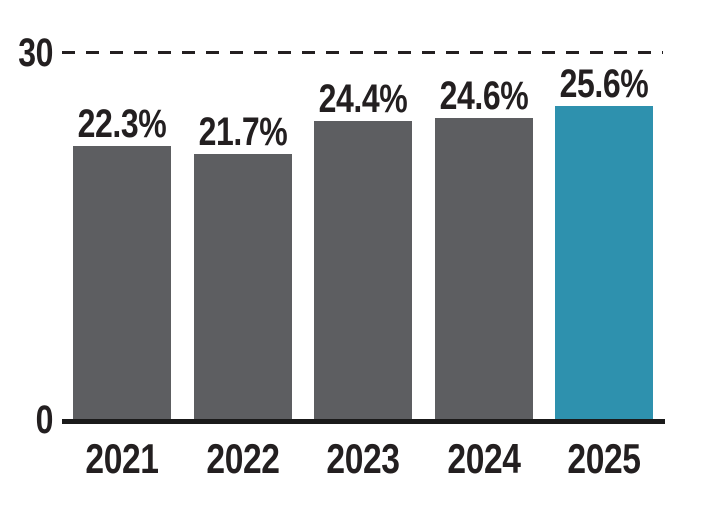 Image resolution: width=701 pixels, height=511 pixels. What do you see at coordinates (36, 53) in the screenshot?
I see `y-axis-tick-30: 30` at bounding box center [36, 53].